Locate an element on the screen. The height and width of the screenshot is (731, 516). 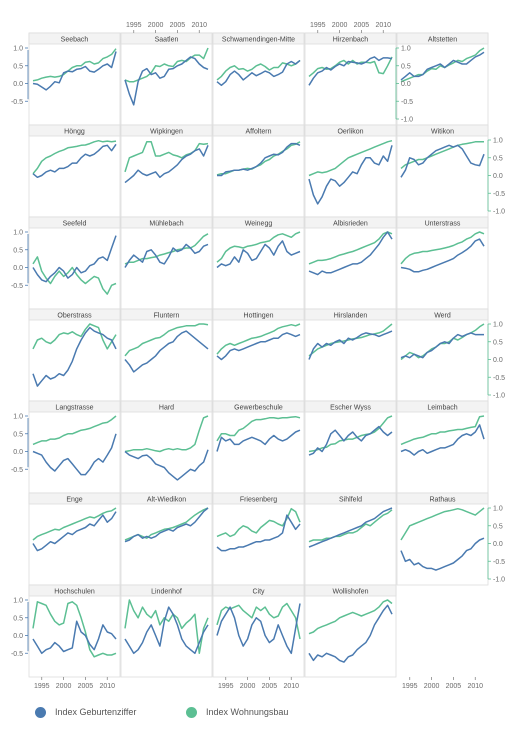
panel-title: Werd is located at coordinates (442, 315).